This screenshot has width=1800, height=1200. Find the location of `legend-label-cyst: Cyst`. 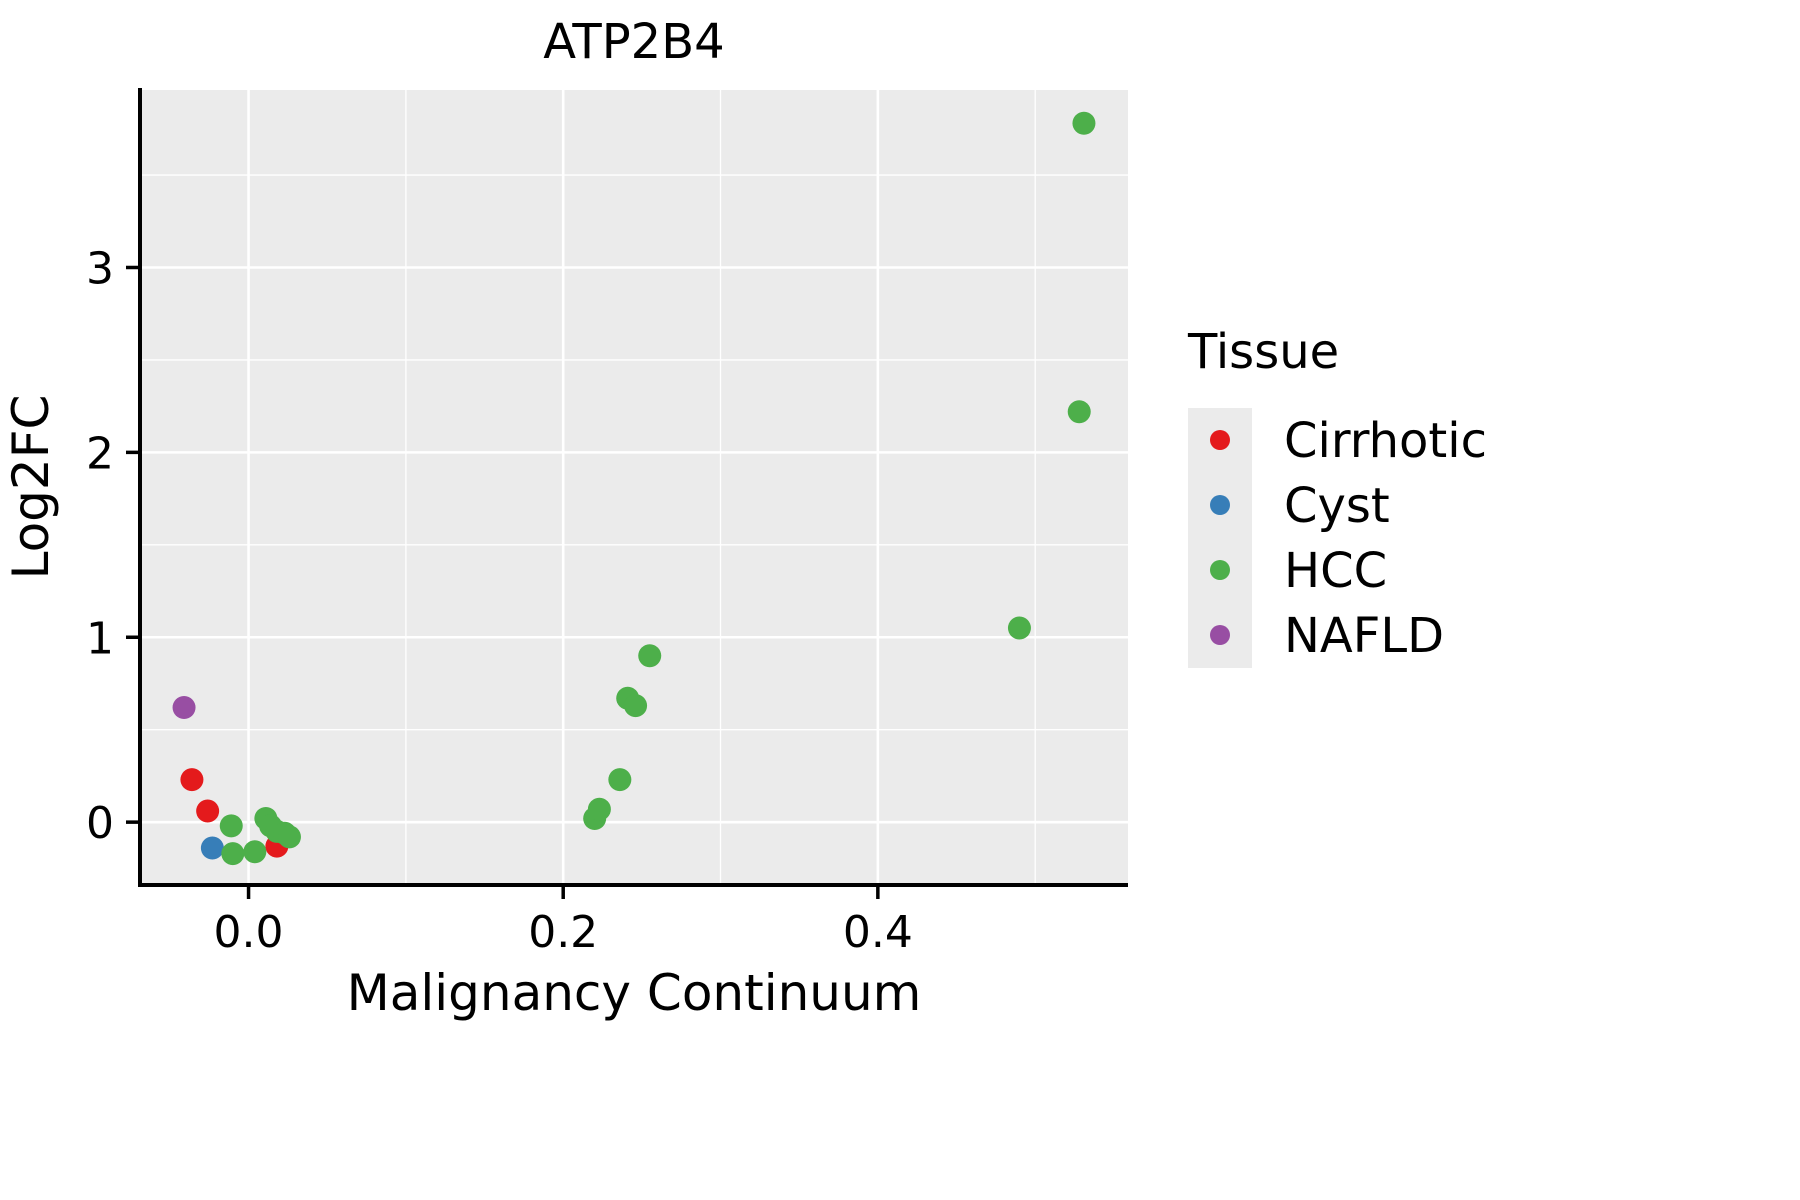

legend-label-cyst: Cyst is located at coordinates (1337, 506).